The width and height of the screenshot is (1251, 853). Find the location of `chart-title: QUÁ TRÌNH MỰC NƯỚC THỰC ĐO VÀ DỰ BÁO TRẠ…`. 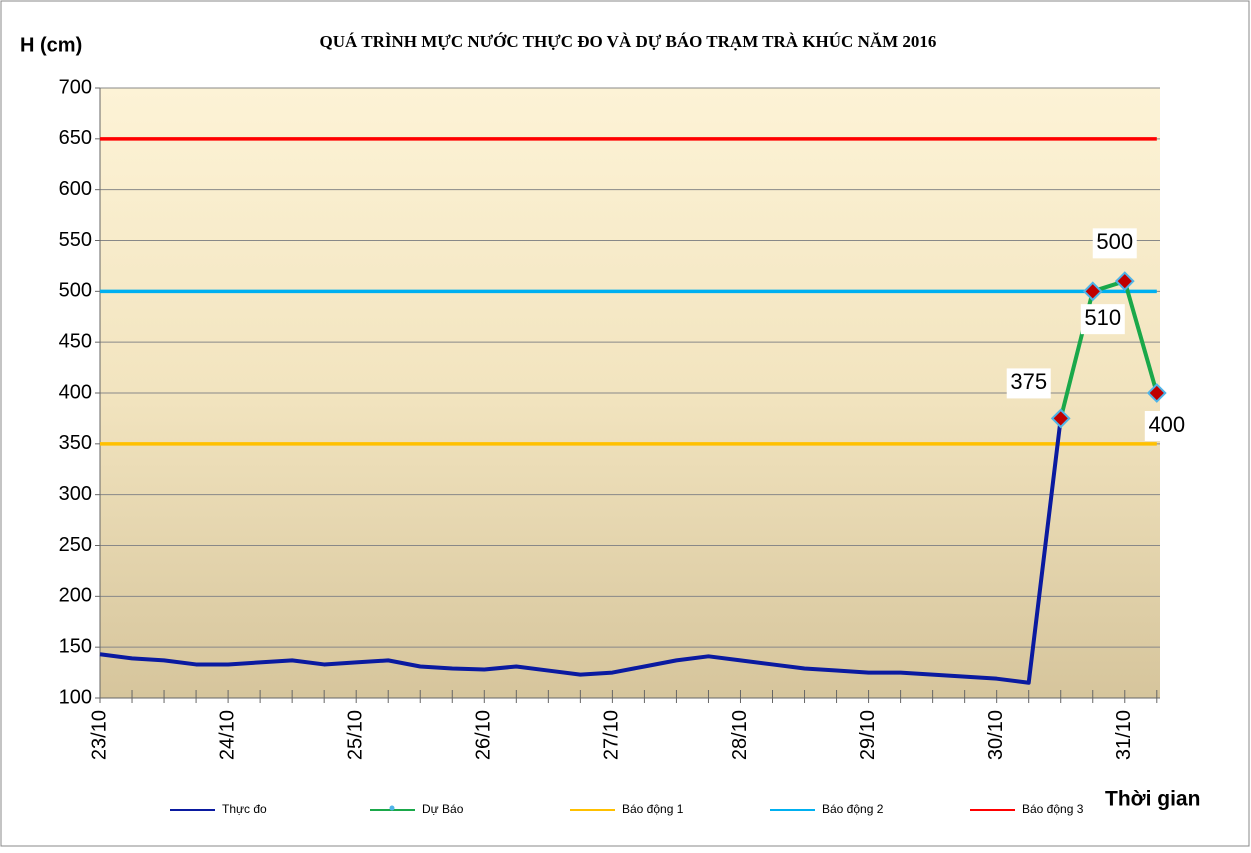

chart-title: QUÁ TRÌNH MỰC NƯỚC THỰC ĐO VÀ DỰ BÁO TRẠ… is located at coordinates (628, 41).